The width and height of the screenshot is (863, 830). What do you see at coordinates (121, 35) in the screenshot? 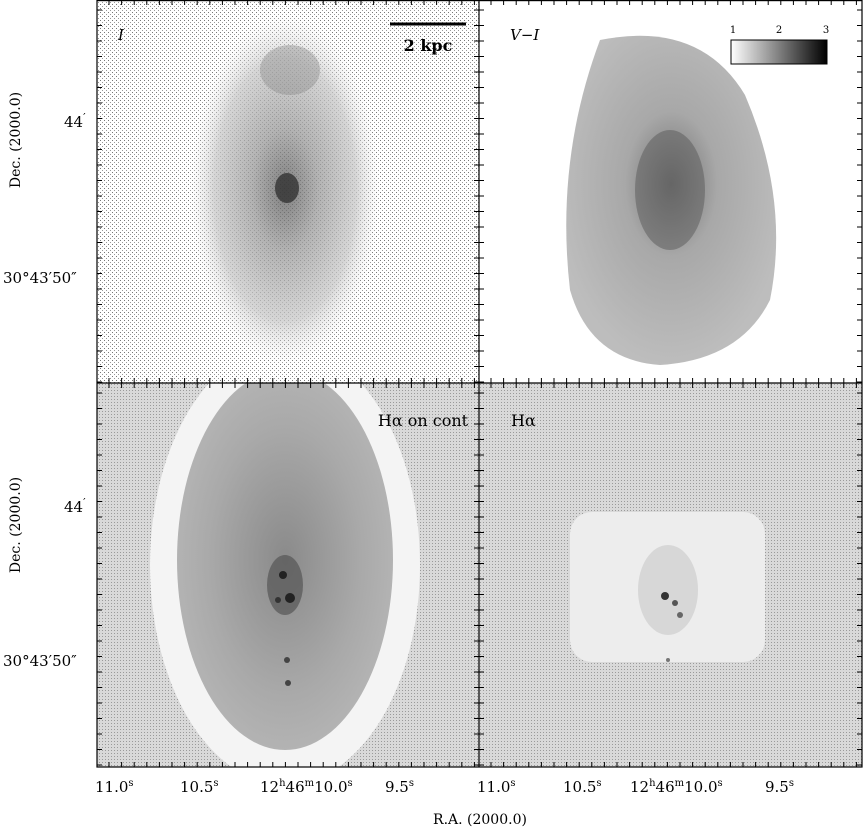
I see `panel-label-i: I` at bounding box center [121, 35].